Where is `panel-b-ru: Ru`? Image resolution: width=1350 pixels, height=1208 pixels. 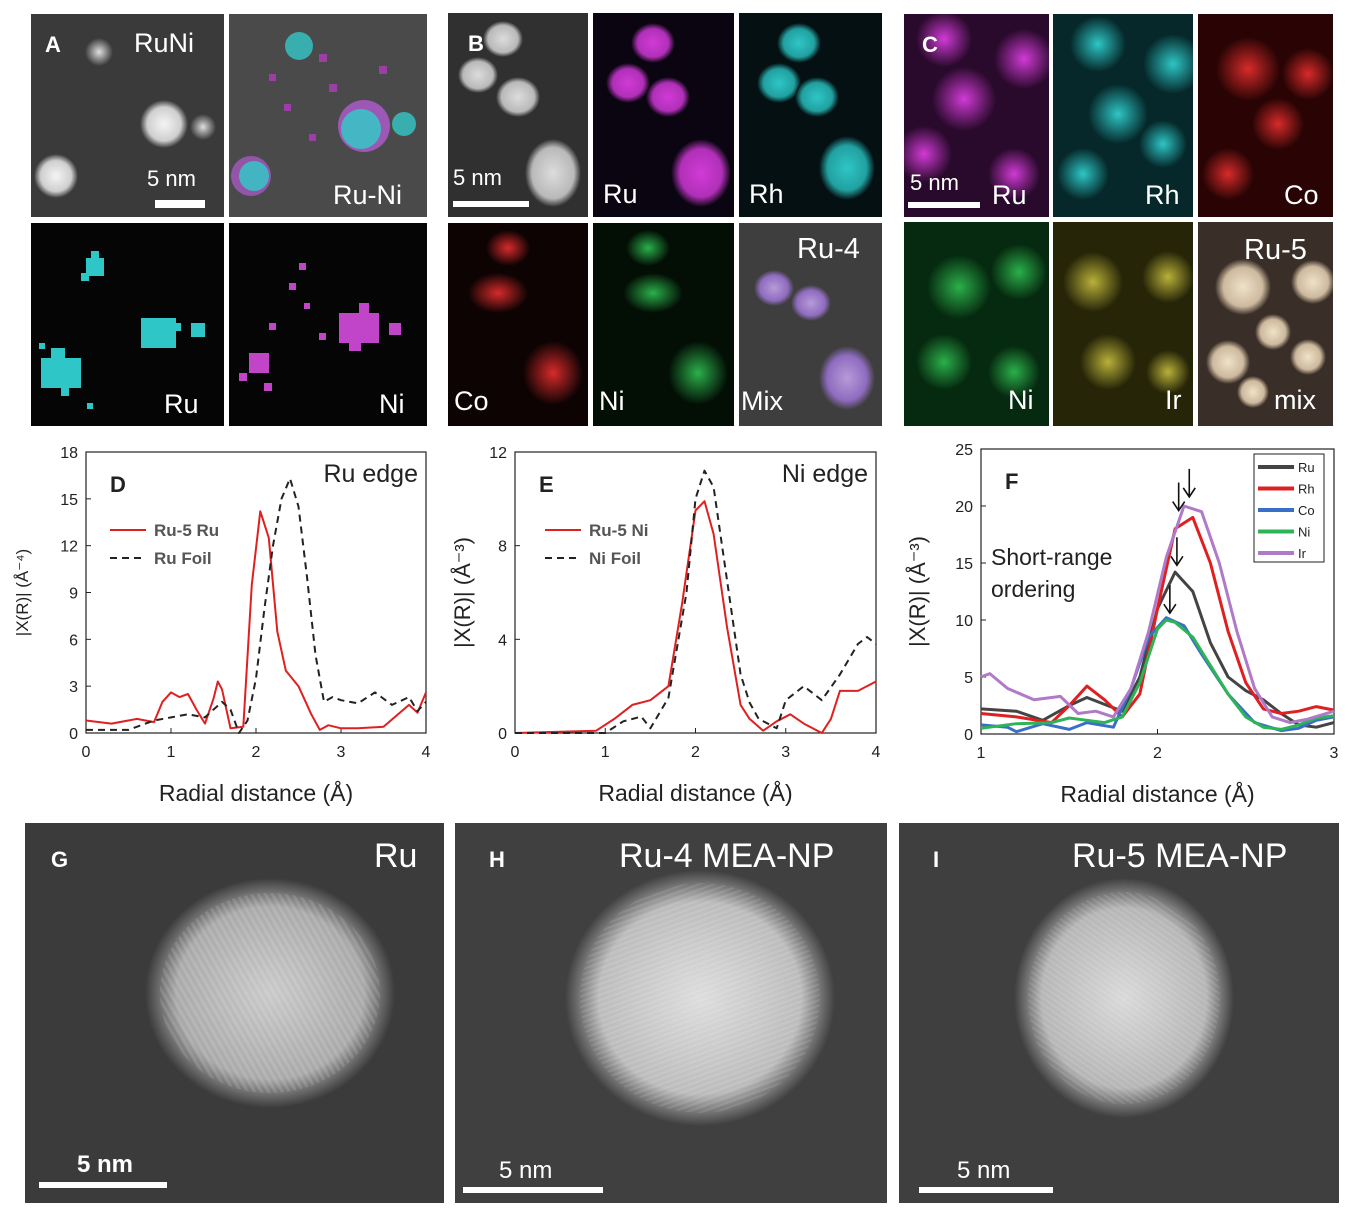
panel-b-ru: Ru is located at coordinates (663, 115).